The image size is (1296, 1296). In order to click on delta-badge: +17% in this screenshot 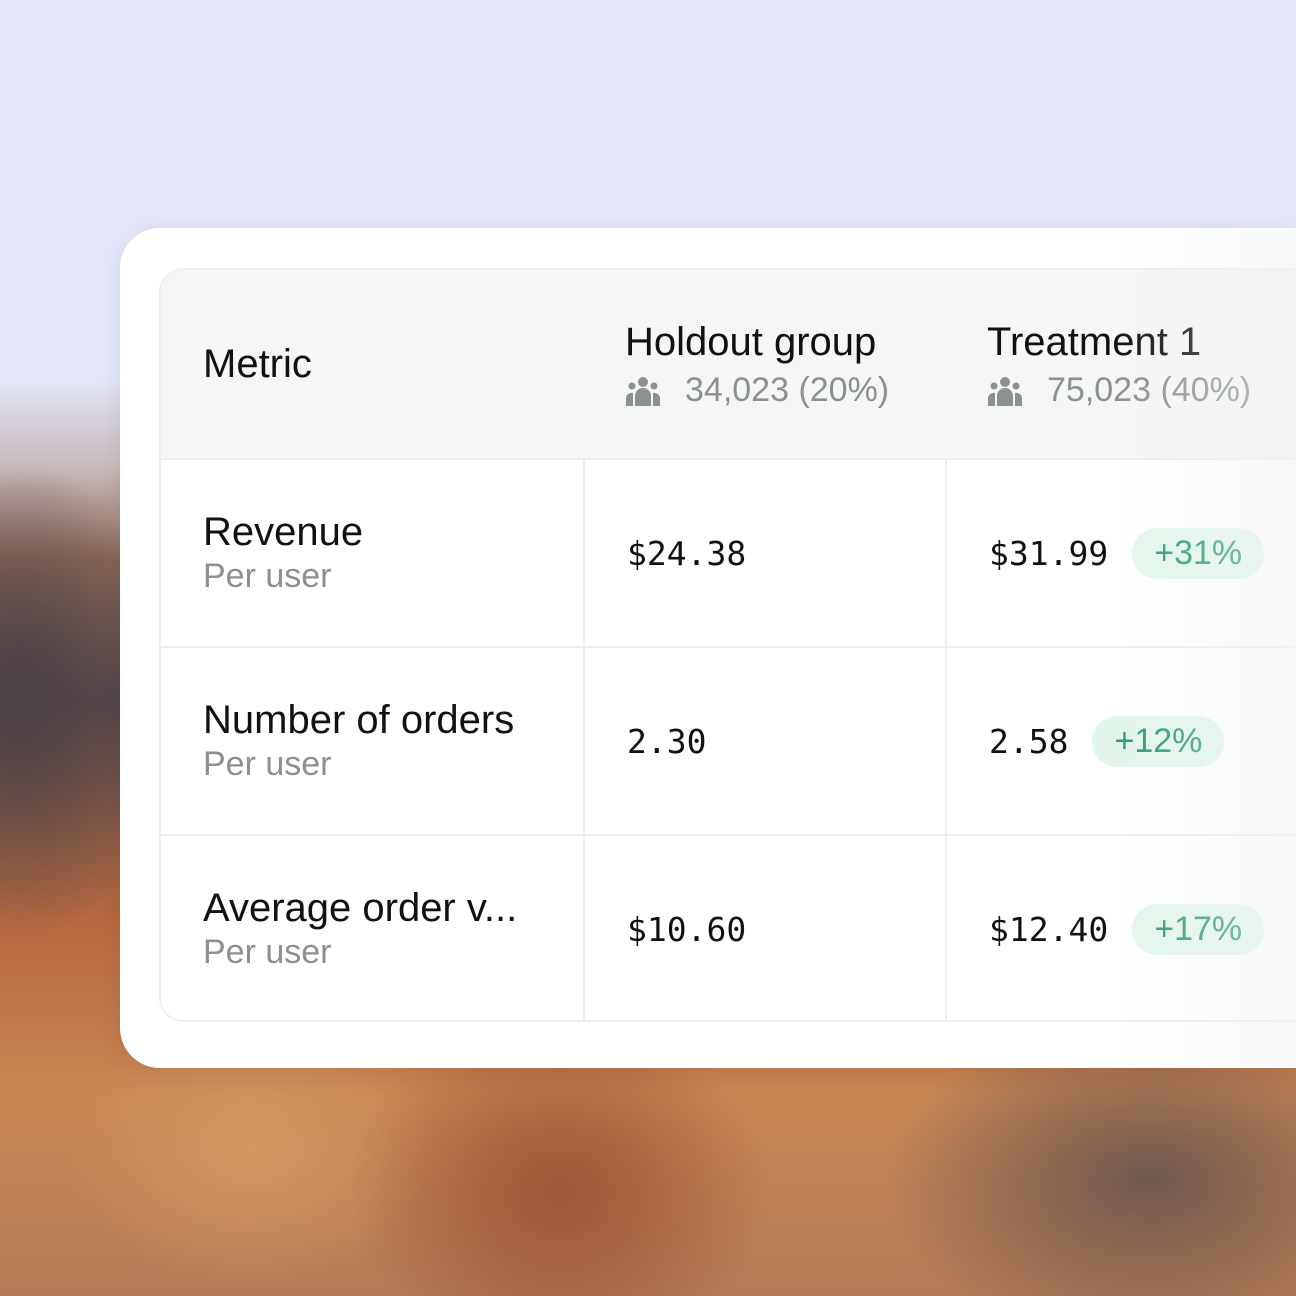, I will do `click(1198, 929)`.